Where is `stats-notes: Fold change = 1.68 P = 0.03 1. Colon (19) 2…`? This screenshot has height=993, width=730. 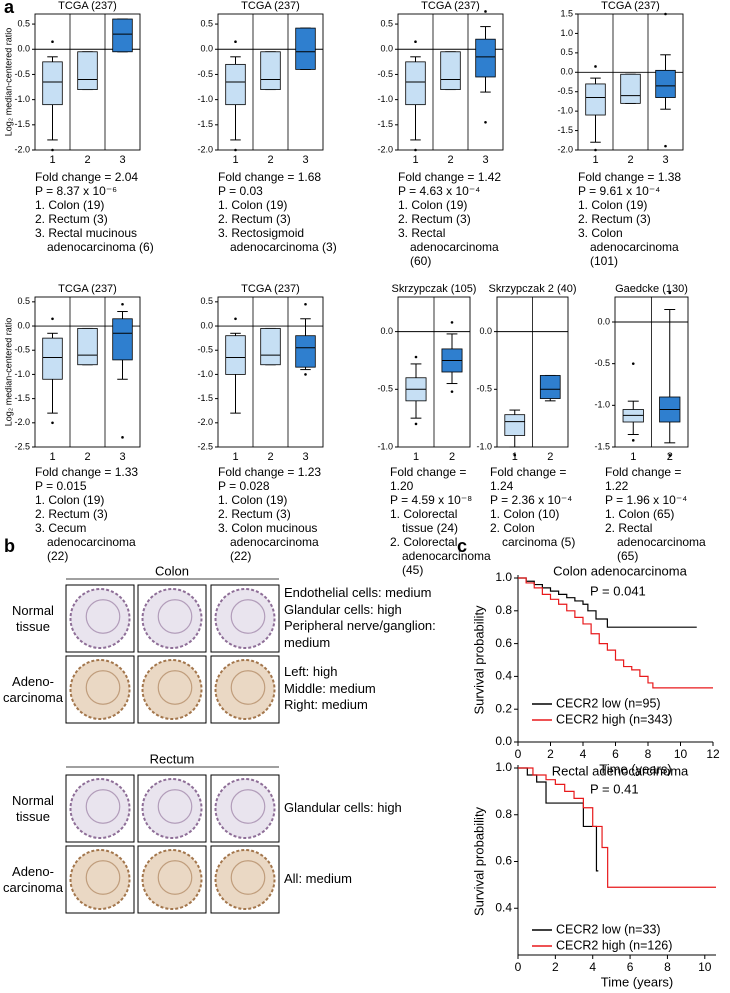
stats-notes: Fold change = 1.68 P = 0.03 1. Colon (19) 2… is located at coordinates (280, 212).